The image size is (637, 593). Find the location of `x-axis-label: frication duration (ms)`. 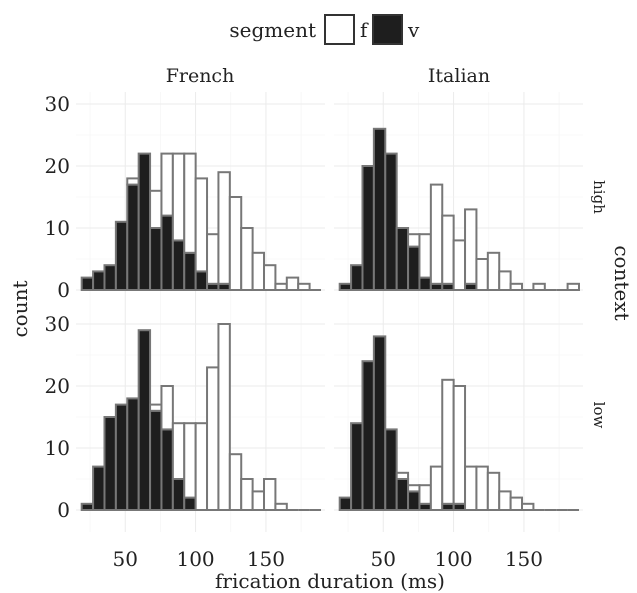

x-axis-label: frication duration (ms) is located at coordinates (330, 581).